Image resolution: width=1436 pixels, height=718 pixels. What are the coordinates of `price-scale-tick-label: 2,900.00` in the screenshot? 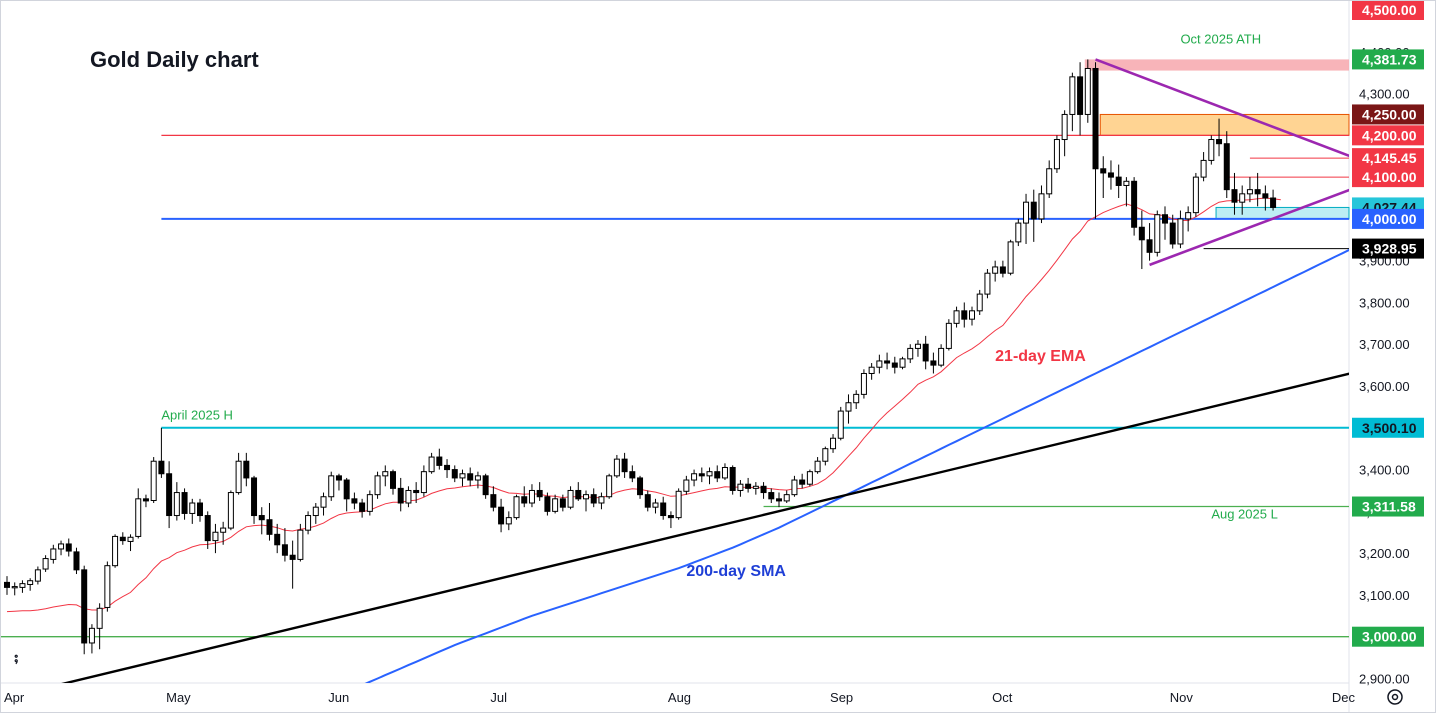 It's located at (1384, 678).